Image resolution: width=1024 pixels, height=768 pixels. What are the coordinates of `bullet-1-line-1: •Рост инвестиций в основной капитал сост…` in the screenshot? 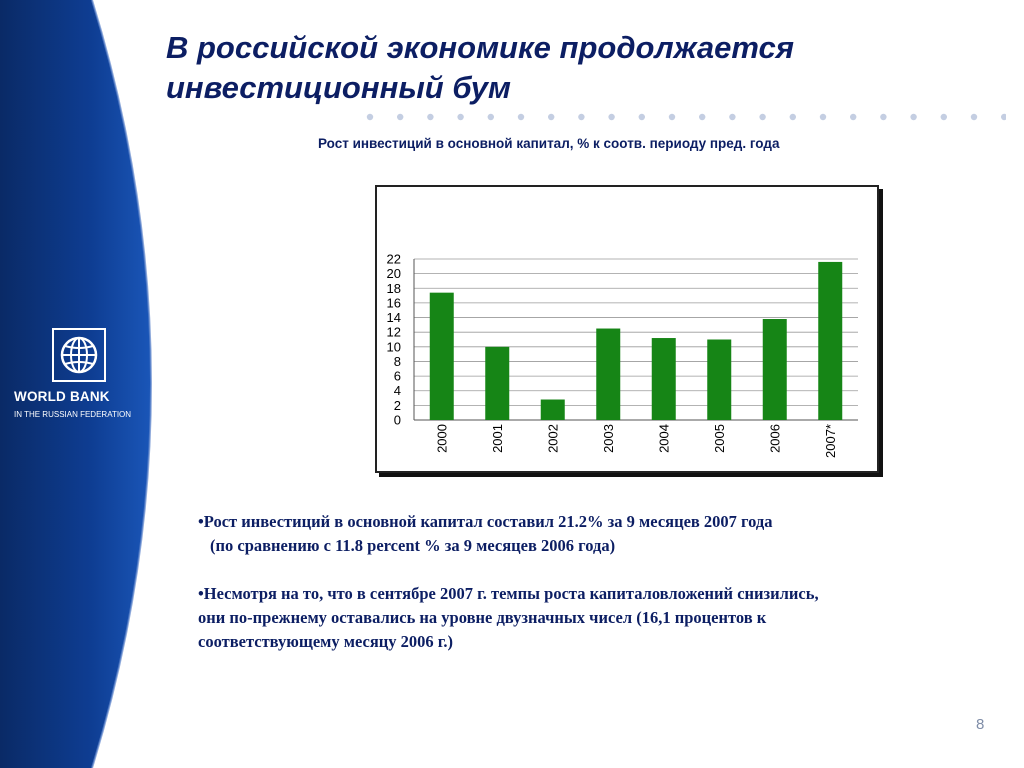 It's located at (485, 521).